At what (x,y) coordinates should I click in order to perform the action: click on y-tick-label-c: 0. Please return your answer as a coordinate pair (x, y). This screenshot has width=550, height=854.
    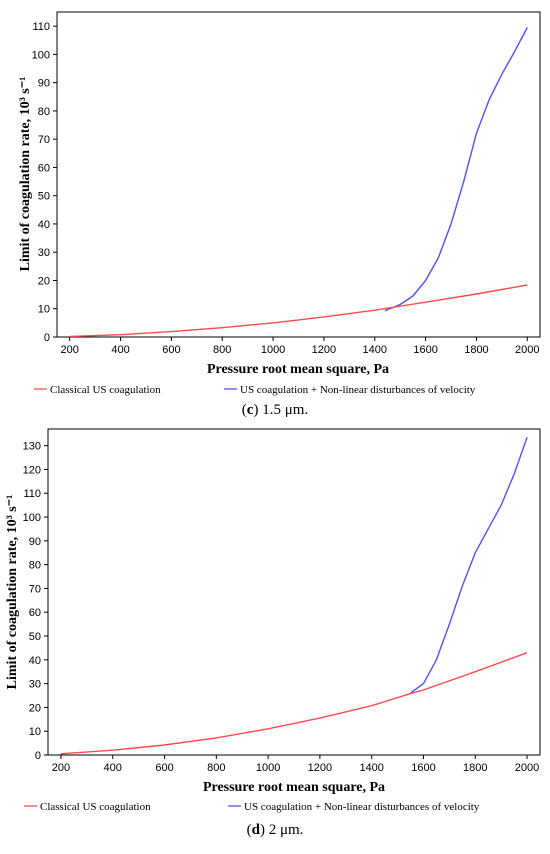
    Looking at the image, I should click on (47, 338).